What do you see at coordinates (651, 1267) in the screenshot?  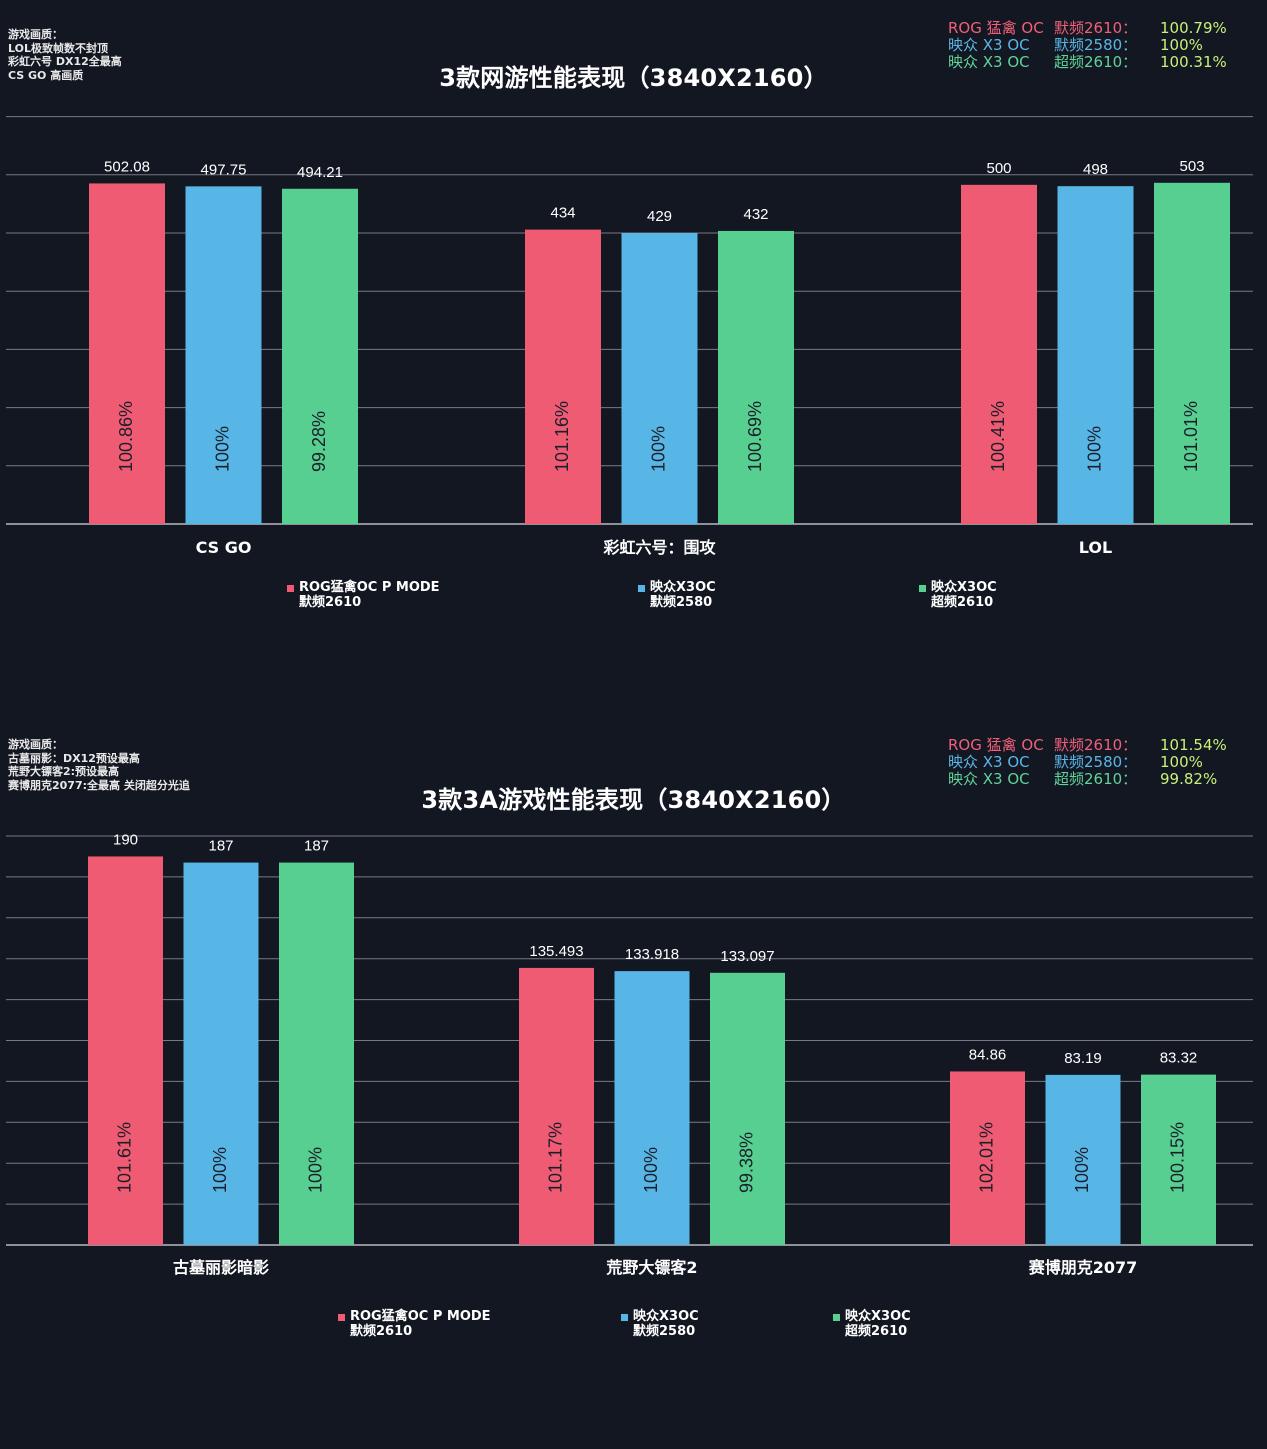 I see `category-label: 荒野大镖客2` at bounding box center [651, 1267].